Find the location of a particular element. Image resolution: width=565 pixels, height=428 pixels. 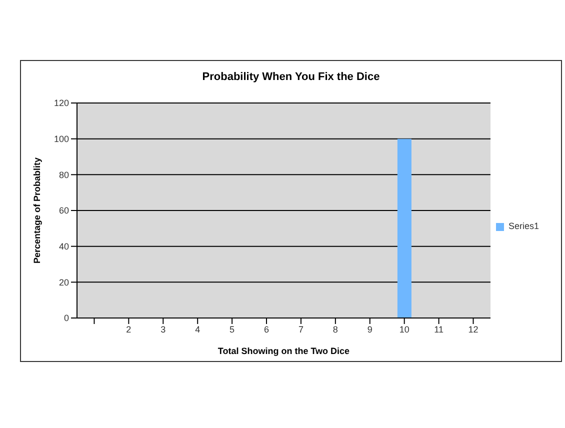

x-tick-label: 5 is located at coordinates (232, 329).